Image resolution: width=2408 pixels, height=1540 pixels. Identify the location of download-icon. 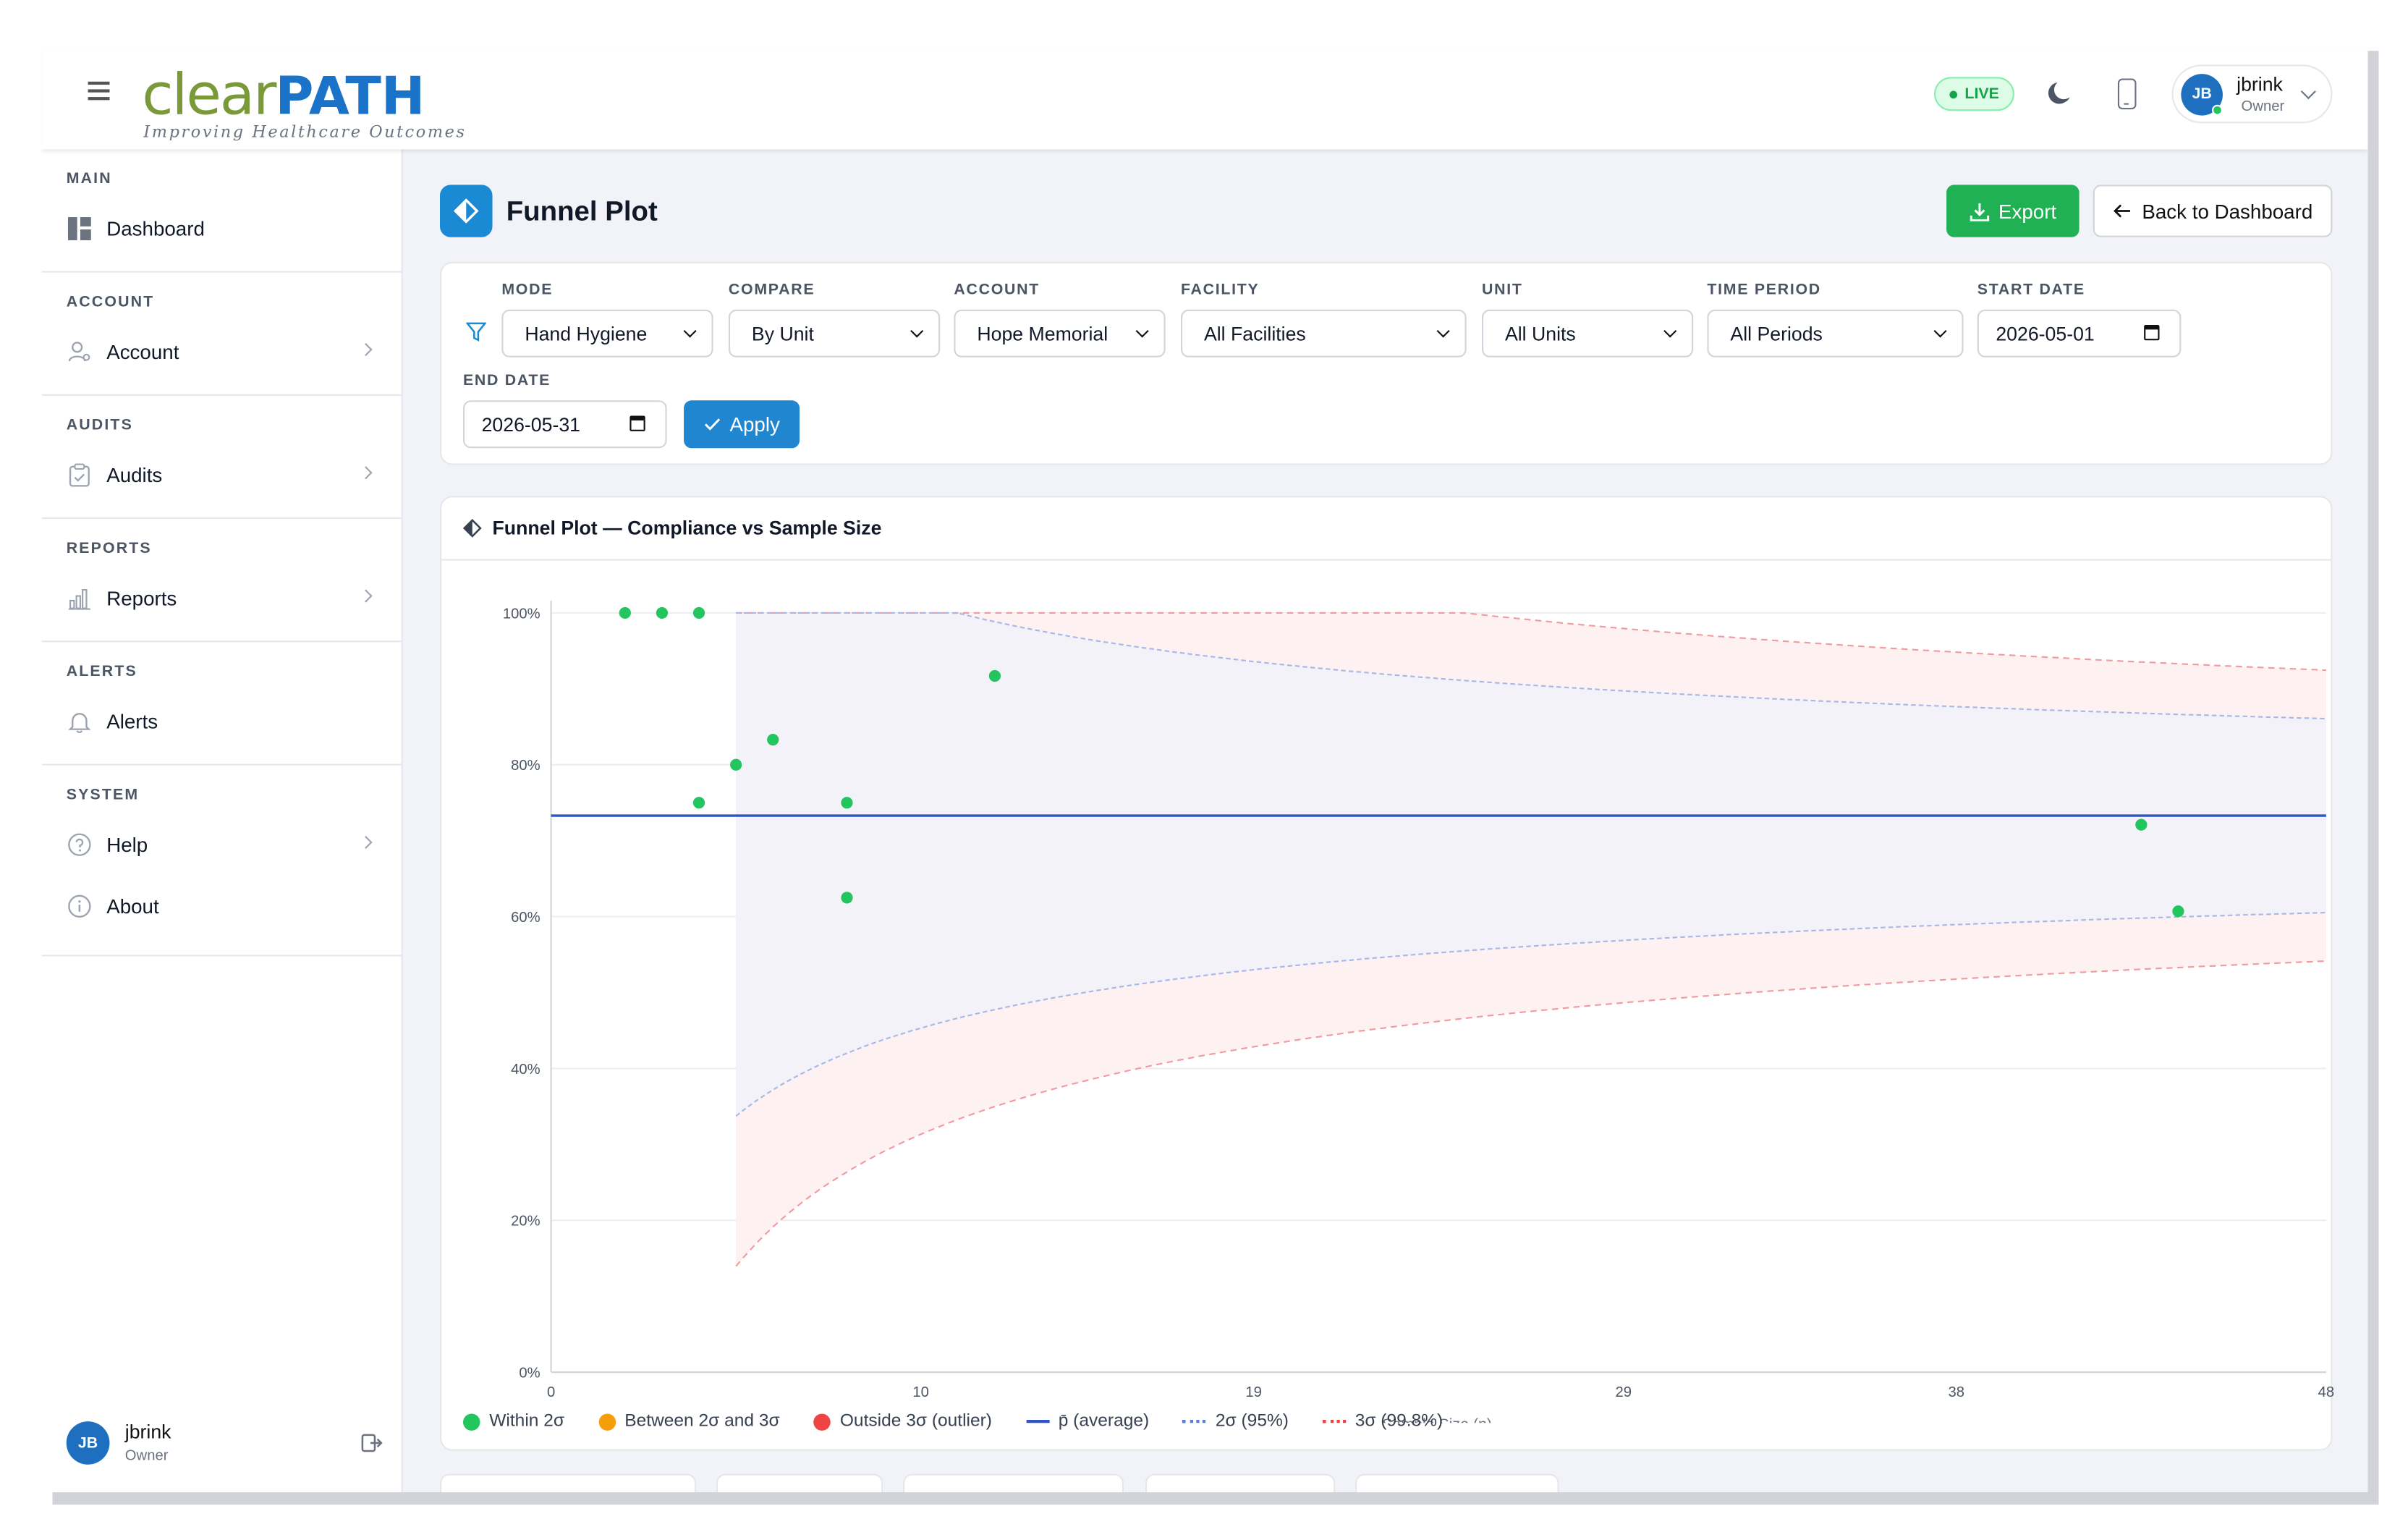
(1979, 211).